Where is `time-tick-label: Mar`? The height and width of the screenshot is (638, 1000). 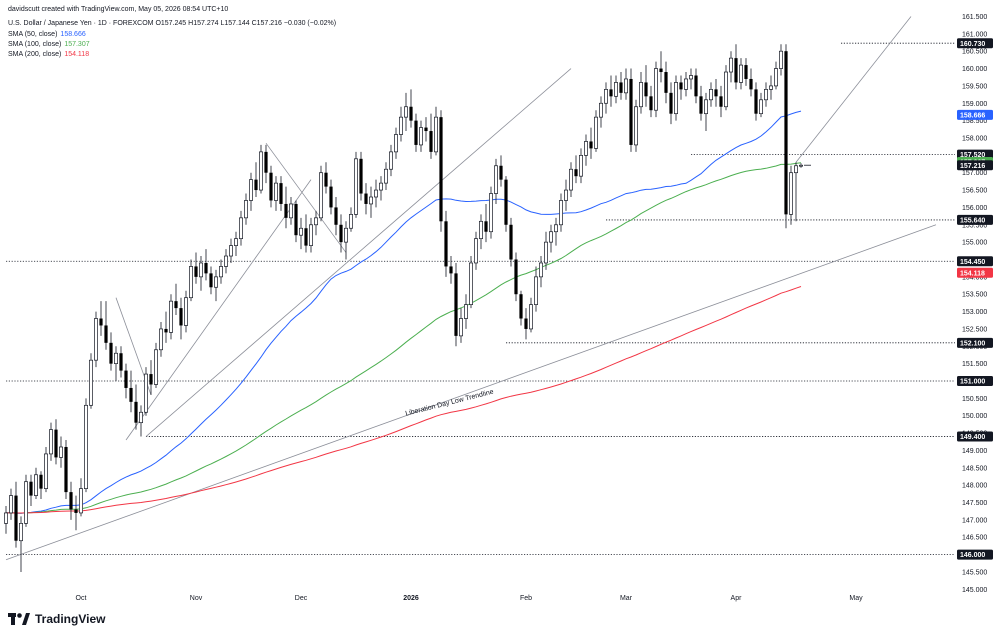
time-tick-label: Mar is located at coordinates (626, 598).